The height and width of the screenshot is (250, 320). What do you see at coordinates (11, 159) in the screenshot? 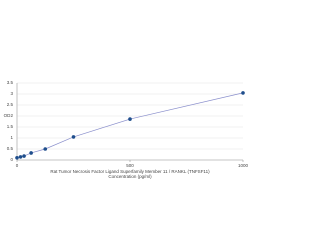
I see `y-tick-label: 0` at bounding box center [11, 159].